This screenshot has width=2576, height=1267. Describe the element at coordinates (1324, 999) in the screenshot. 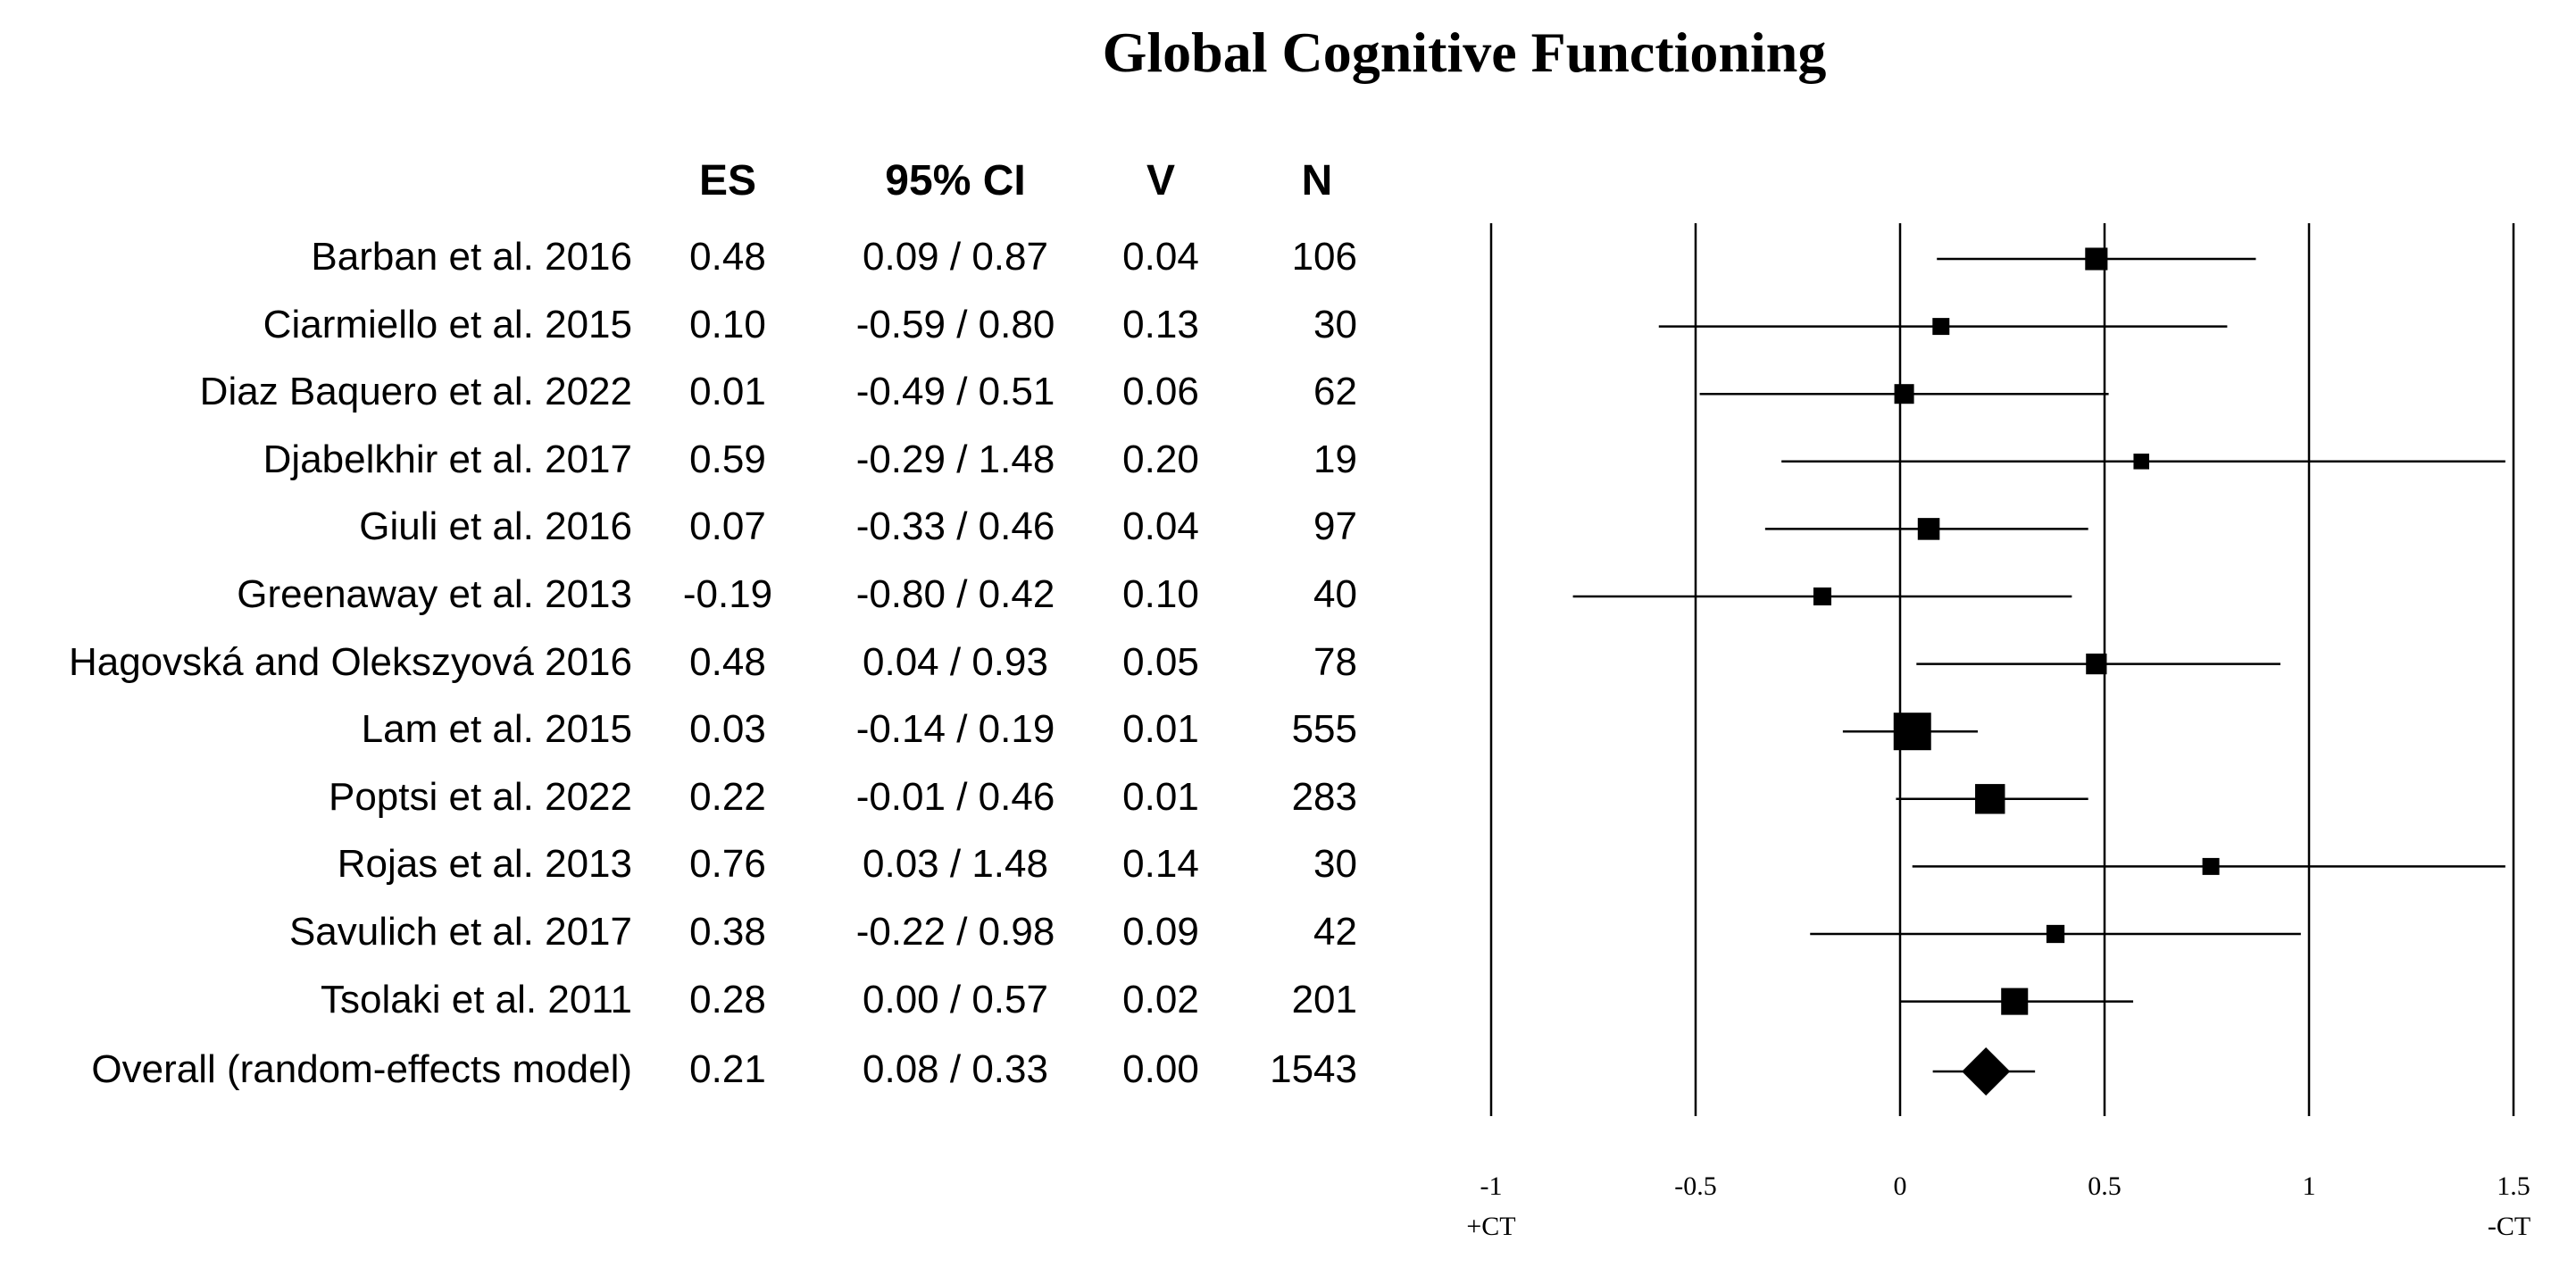

I see `sample-size: 201` at that location.